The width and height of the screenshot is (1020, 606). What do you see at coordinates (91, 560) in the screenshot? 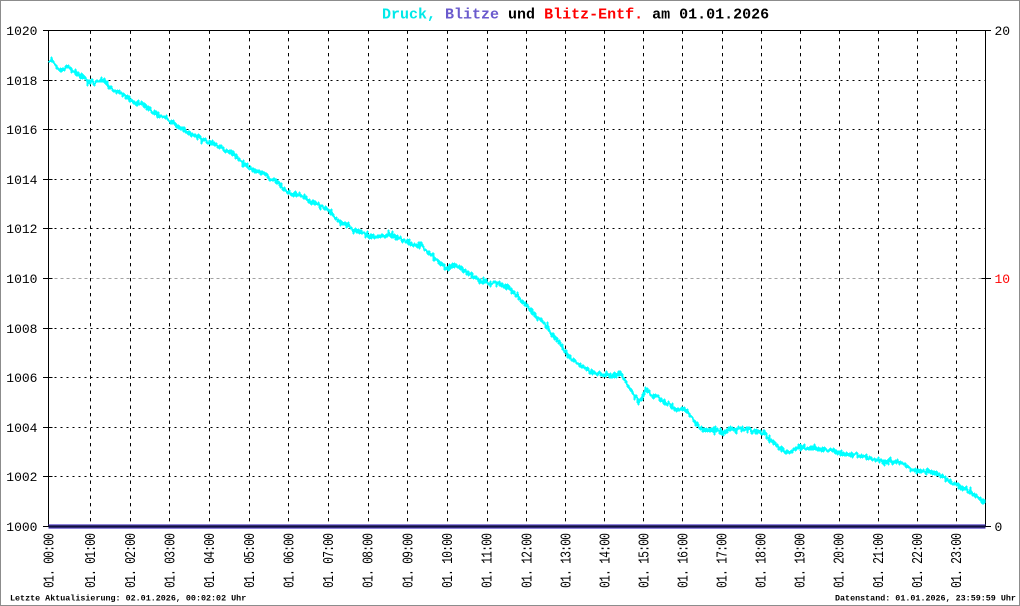
I see `svg-text: 01. 01:00` at bounding box center [91, 560].